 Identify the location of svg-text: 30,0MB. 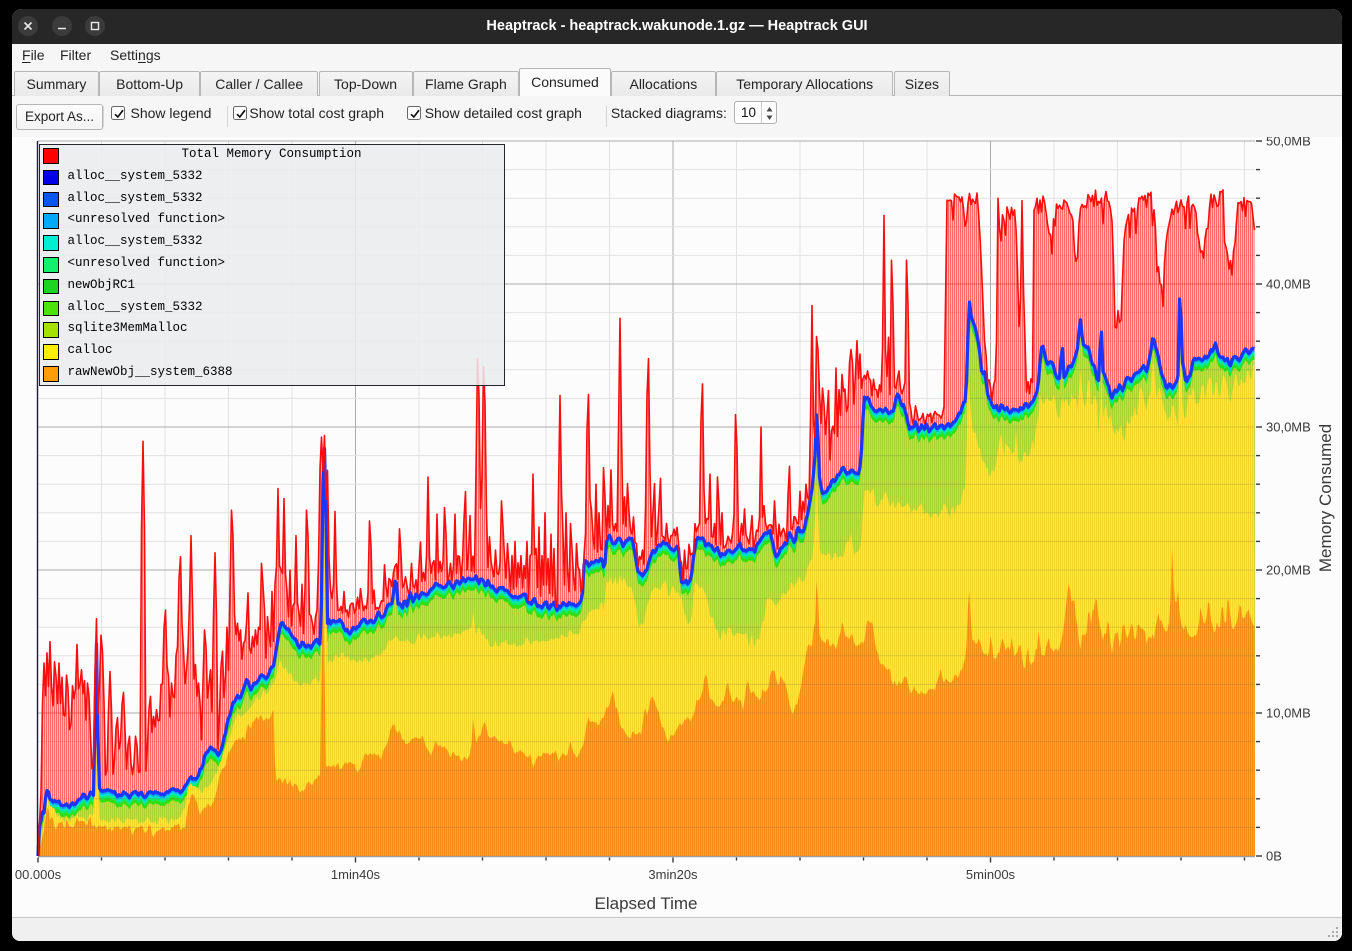
(1288, 427).